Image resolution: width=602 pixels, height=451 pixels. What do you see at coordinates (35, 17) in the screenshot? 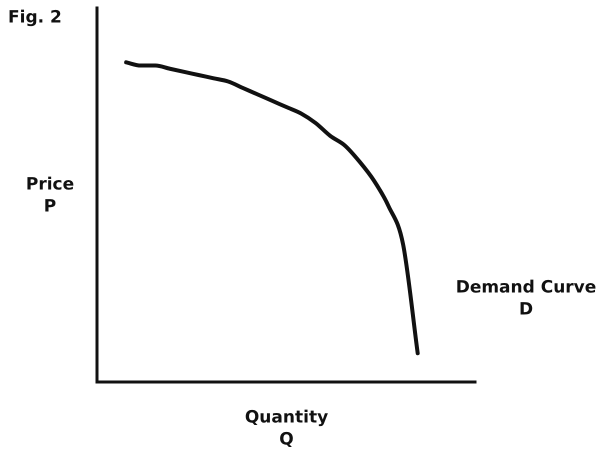
I see `chart-title: Fig. 2` at bounding box center [35, 17].